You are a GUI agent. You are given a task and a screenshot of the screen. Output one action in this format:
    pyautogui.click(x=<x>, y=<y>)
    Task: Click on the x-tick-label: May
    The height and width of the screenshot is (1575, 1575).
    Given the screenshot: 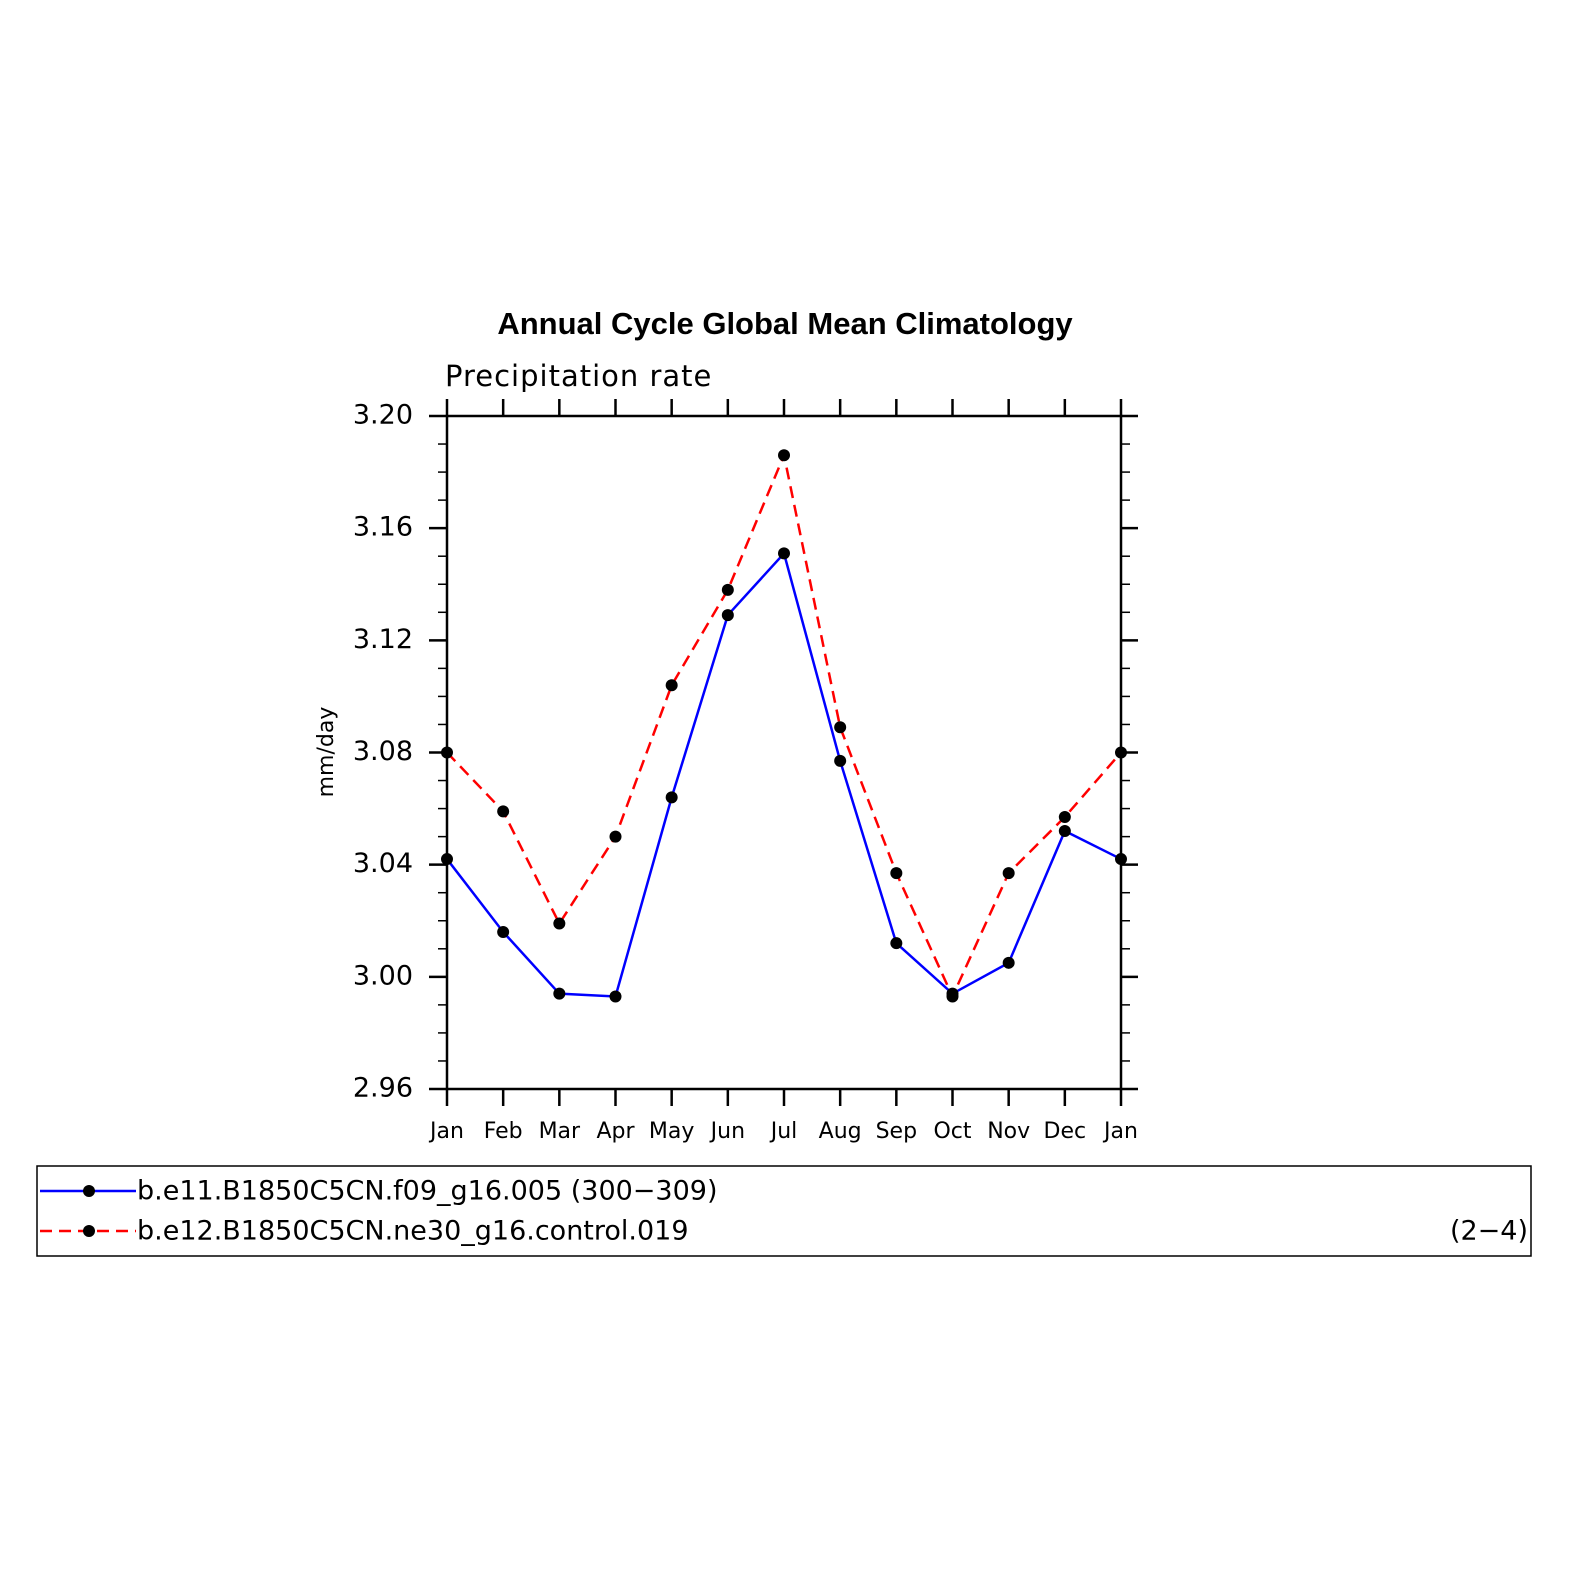 What is the action you would take?
    pyautogui.click(x=671, y=1131)
    